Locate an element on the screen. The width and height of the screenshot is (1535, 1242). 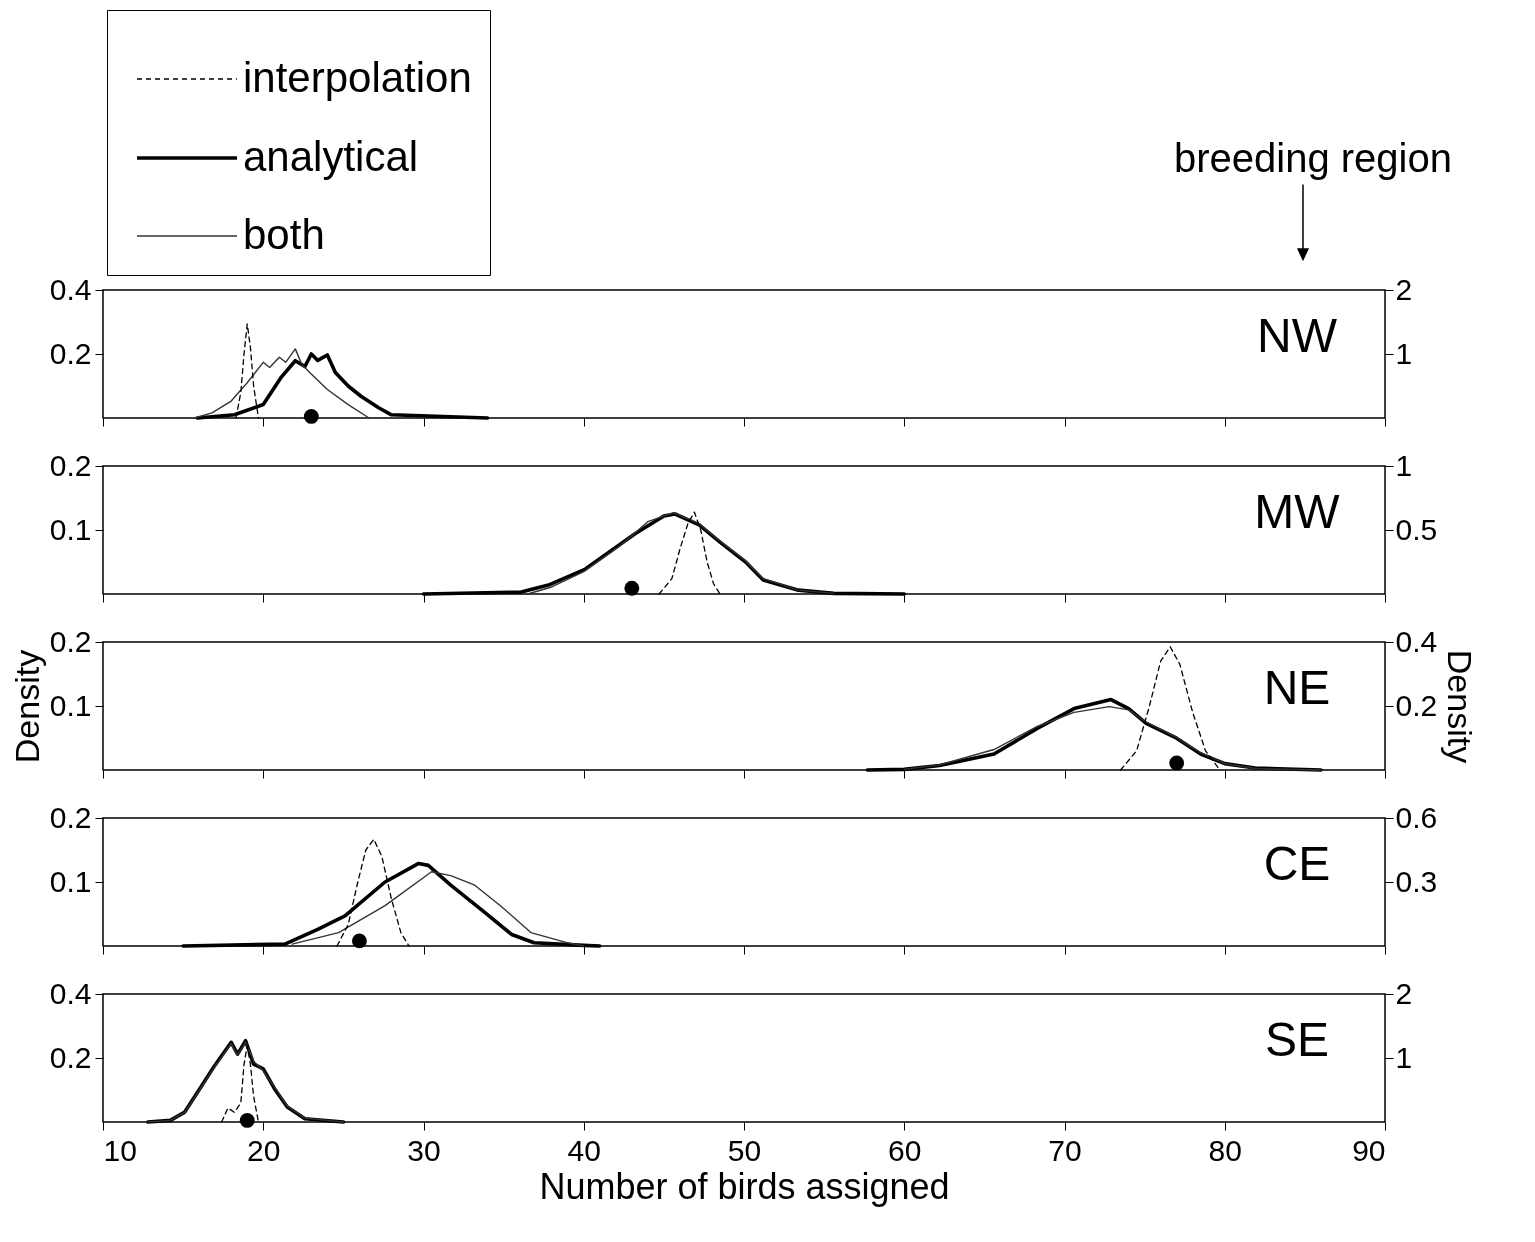
y2-tick-label: 0.3 is located at coordinates (1416, 881).